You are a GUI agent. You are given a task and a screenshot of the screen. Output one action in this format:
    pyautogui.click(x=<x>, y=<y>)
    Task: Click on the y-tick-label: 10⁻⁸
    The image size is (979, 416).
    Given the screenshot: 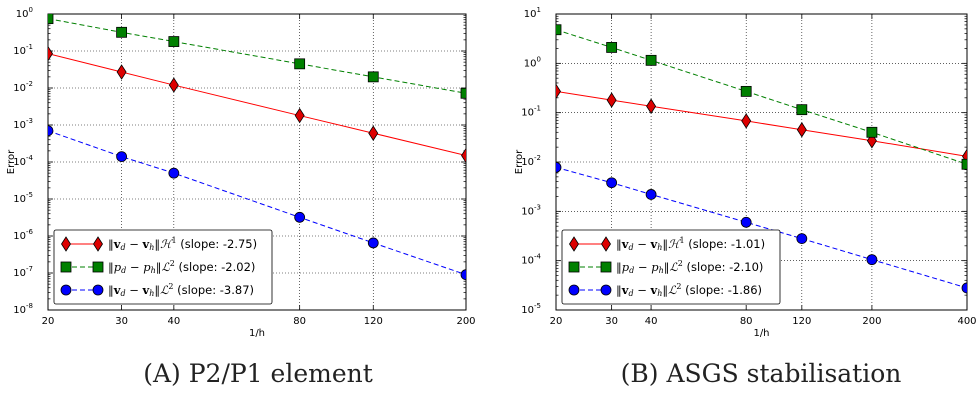 What is the action you would take?
    pyautogui.click(x=23, y=309)
    